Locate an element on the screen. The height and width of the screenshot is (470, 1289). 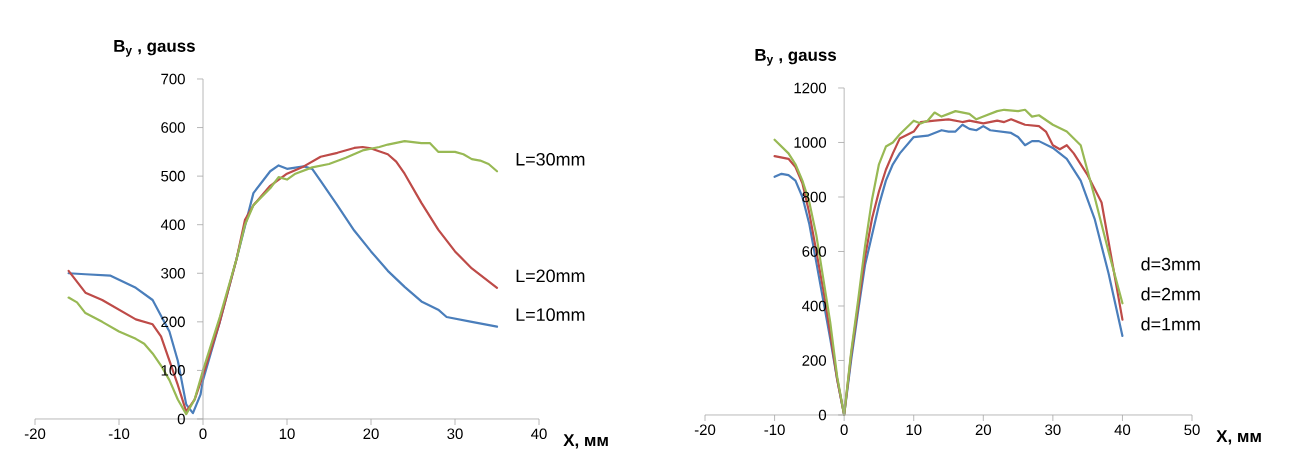
y-tick-label: 200 is located at coordinates (814, 360).